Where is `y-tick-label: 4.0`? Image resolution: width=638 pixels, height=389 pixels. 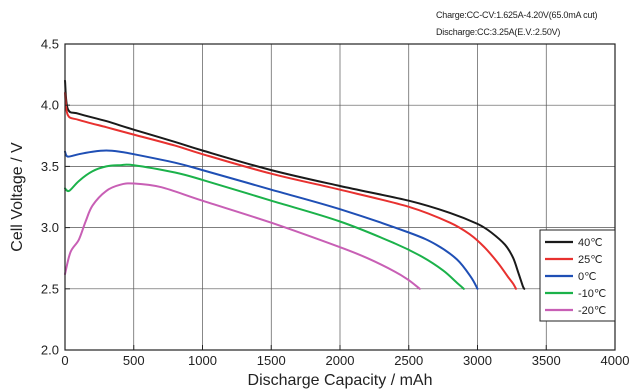 y-tick-label: 4.0 is located at coordinates (50, 105).